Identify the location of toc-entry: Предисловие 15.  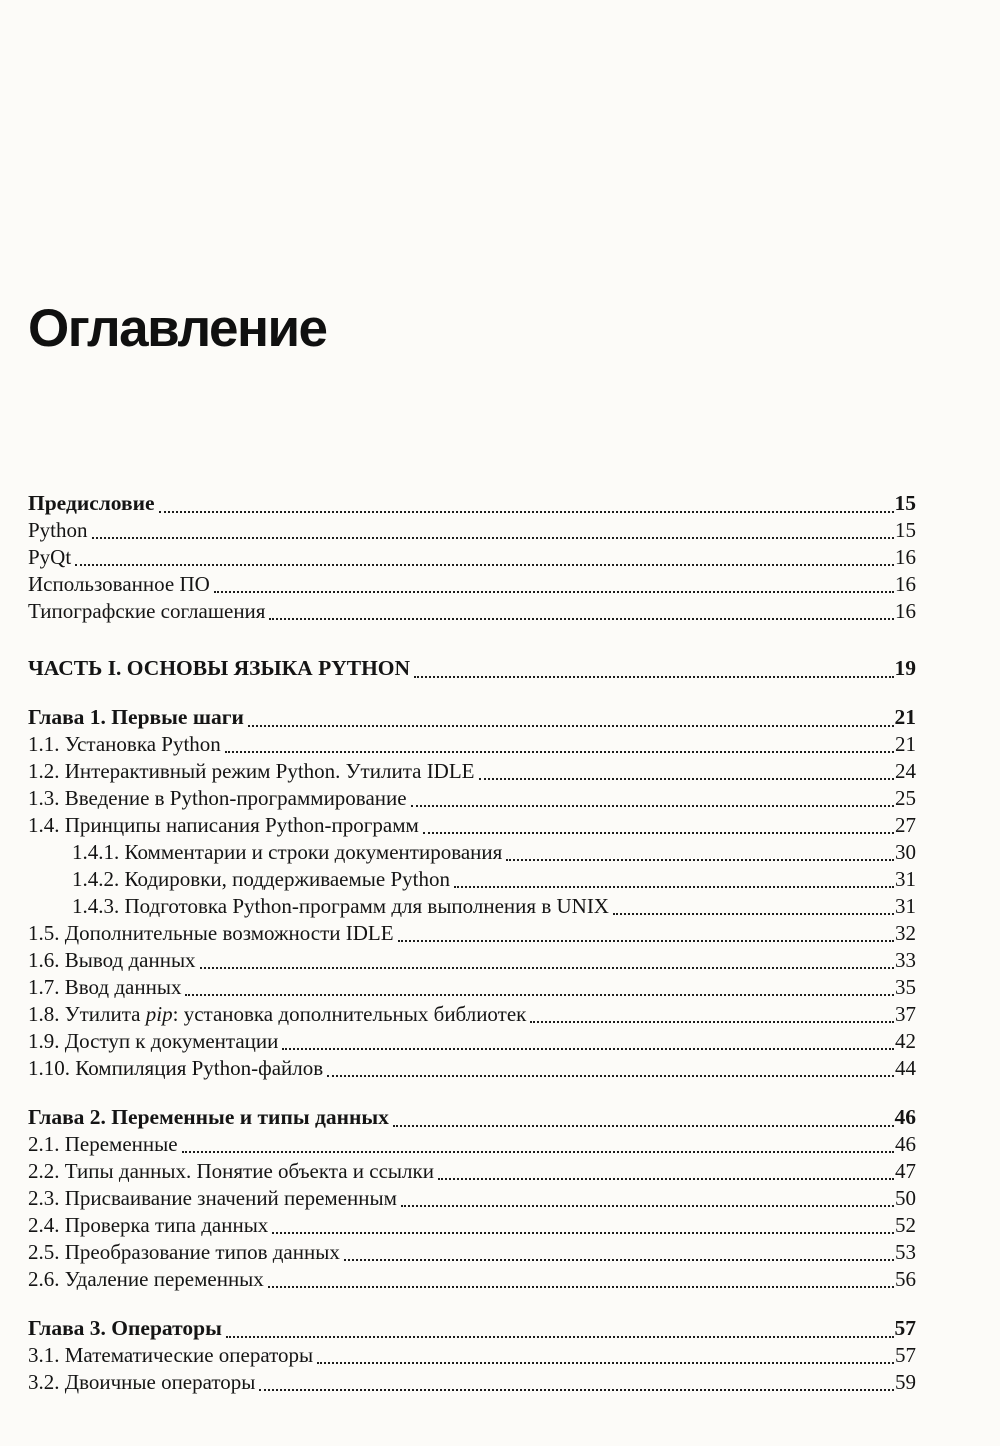
(472, 503).